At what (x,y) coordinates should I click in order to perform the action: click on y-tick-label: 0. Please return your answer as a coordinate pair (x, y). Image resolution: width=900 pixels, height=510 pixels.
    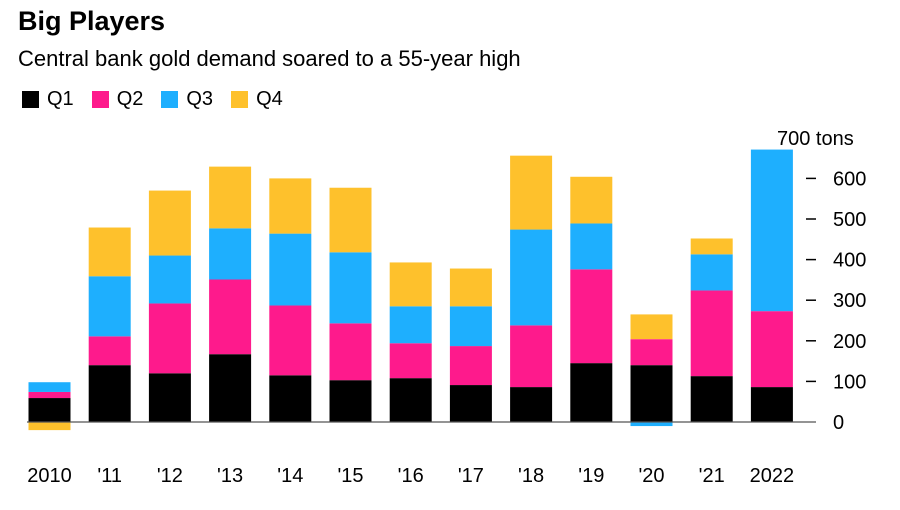
    Looking at the image, I should click on (838, 423).